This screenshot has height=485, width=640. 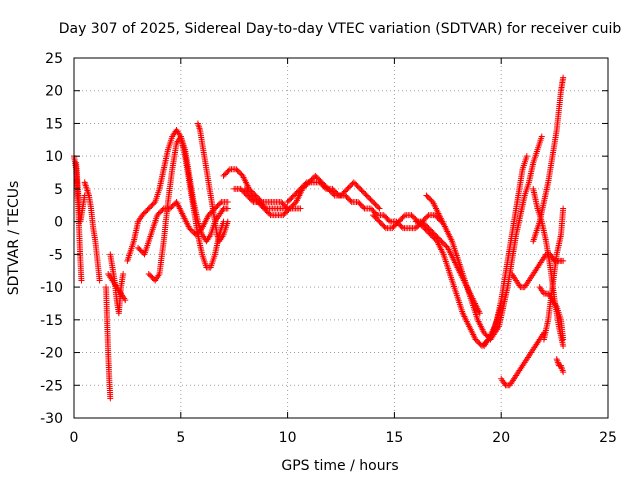 What do you see at coordinates (58, 190) in the screenshot?
I see `y-tick-label: 5` at bounding box center [58, 190].